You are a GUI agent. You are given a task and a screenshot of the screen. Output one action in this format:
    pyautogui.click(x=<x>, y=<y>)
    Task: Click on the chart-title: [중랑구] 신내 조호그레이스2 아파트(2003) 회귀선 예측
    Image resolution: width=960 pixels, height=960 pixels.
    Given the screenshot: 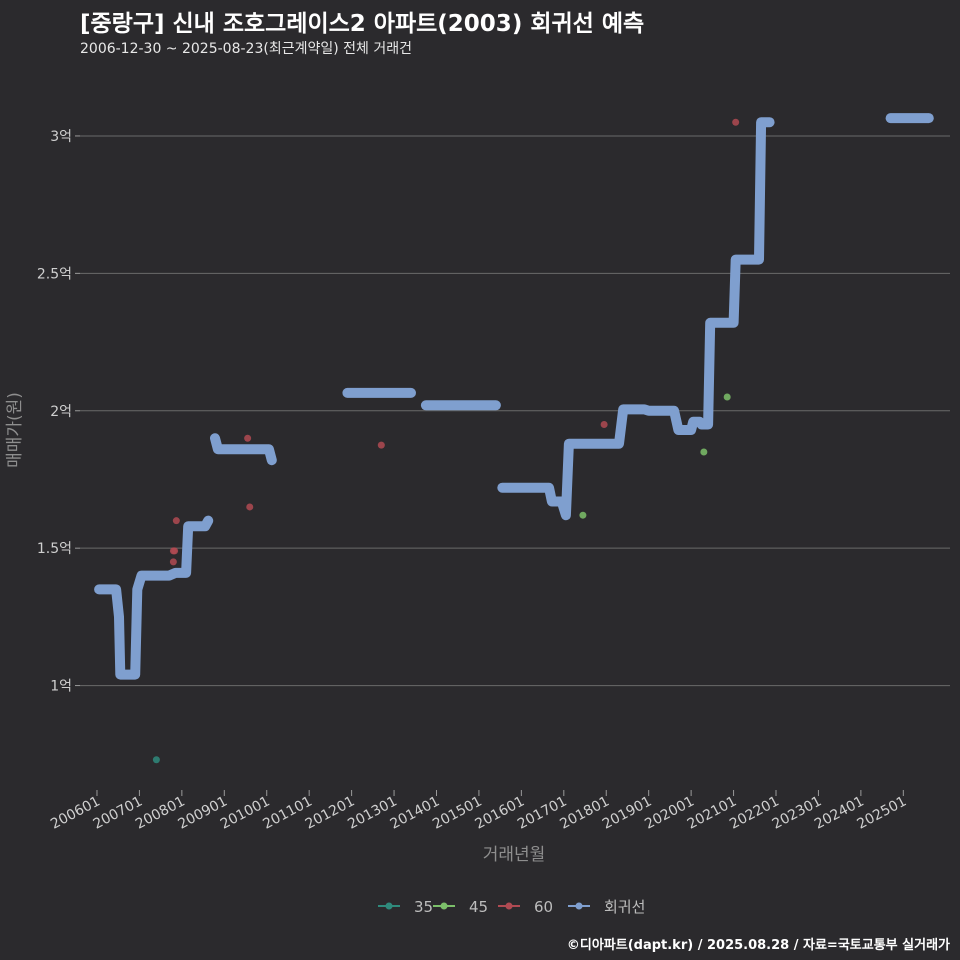 What is the action you would take?
    pyautogui.click(x=362, y=24)
    